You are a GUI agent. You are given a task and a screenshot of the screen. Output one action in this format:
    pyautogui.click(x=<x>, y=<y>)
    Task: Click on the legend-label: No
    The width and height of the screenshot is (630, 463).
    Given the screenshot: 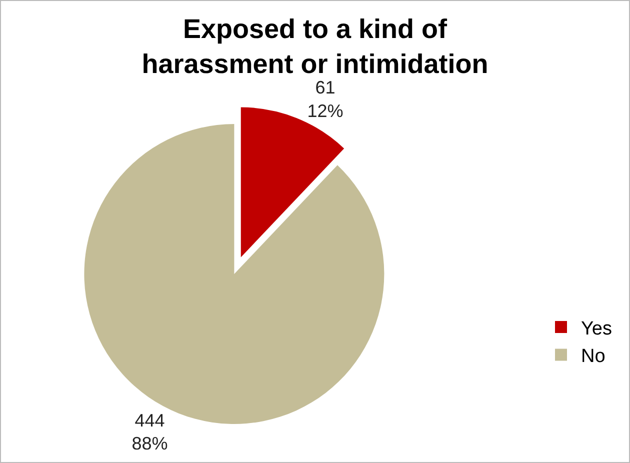 What is the action you would take?
    pyautogui.click(x=593, y=357)
    